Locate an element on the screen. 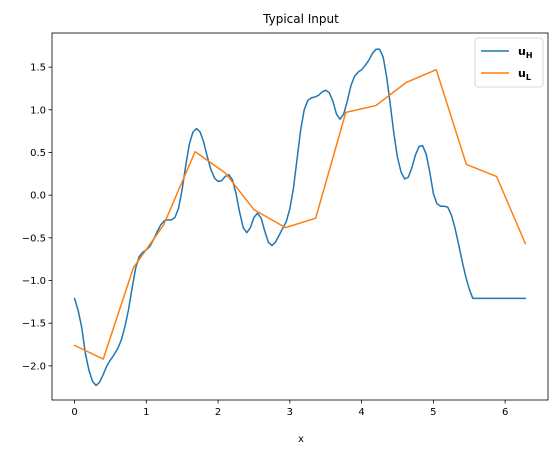  x-tick-label: 2 is located at coordinates (218, 412).